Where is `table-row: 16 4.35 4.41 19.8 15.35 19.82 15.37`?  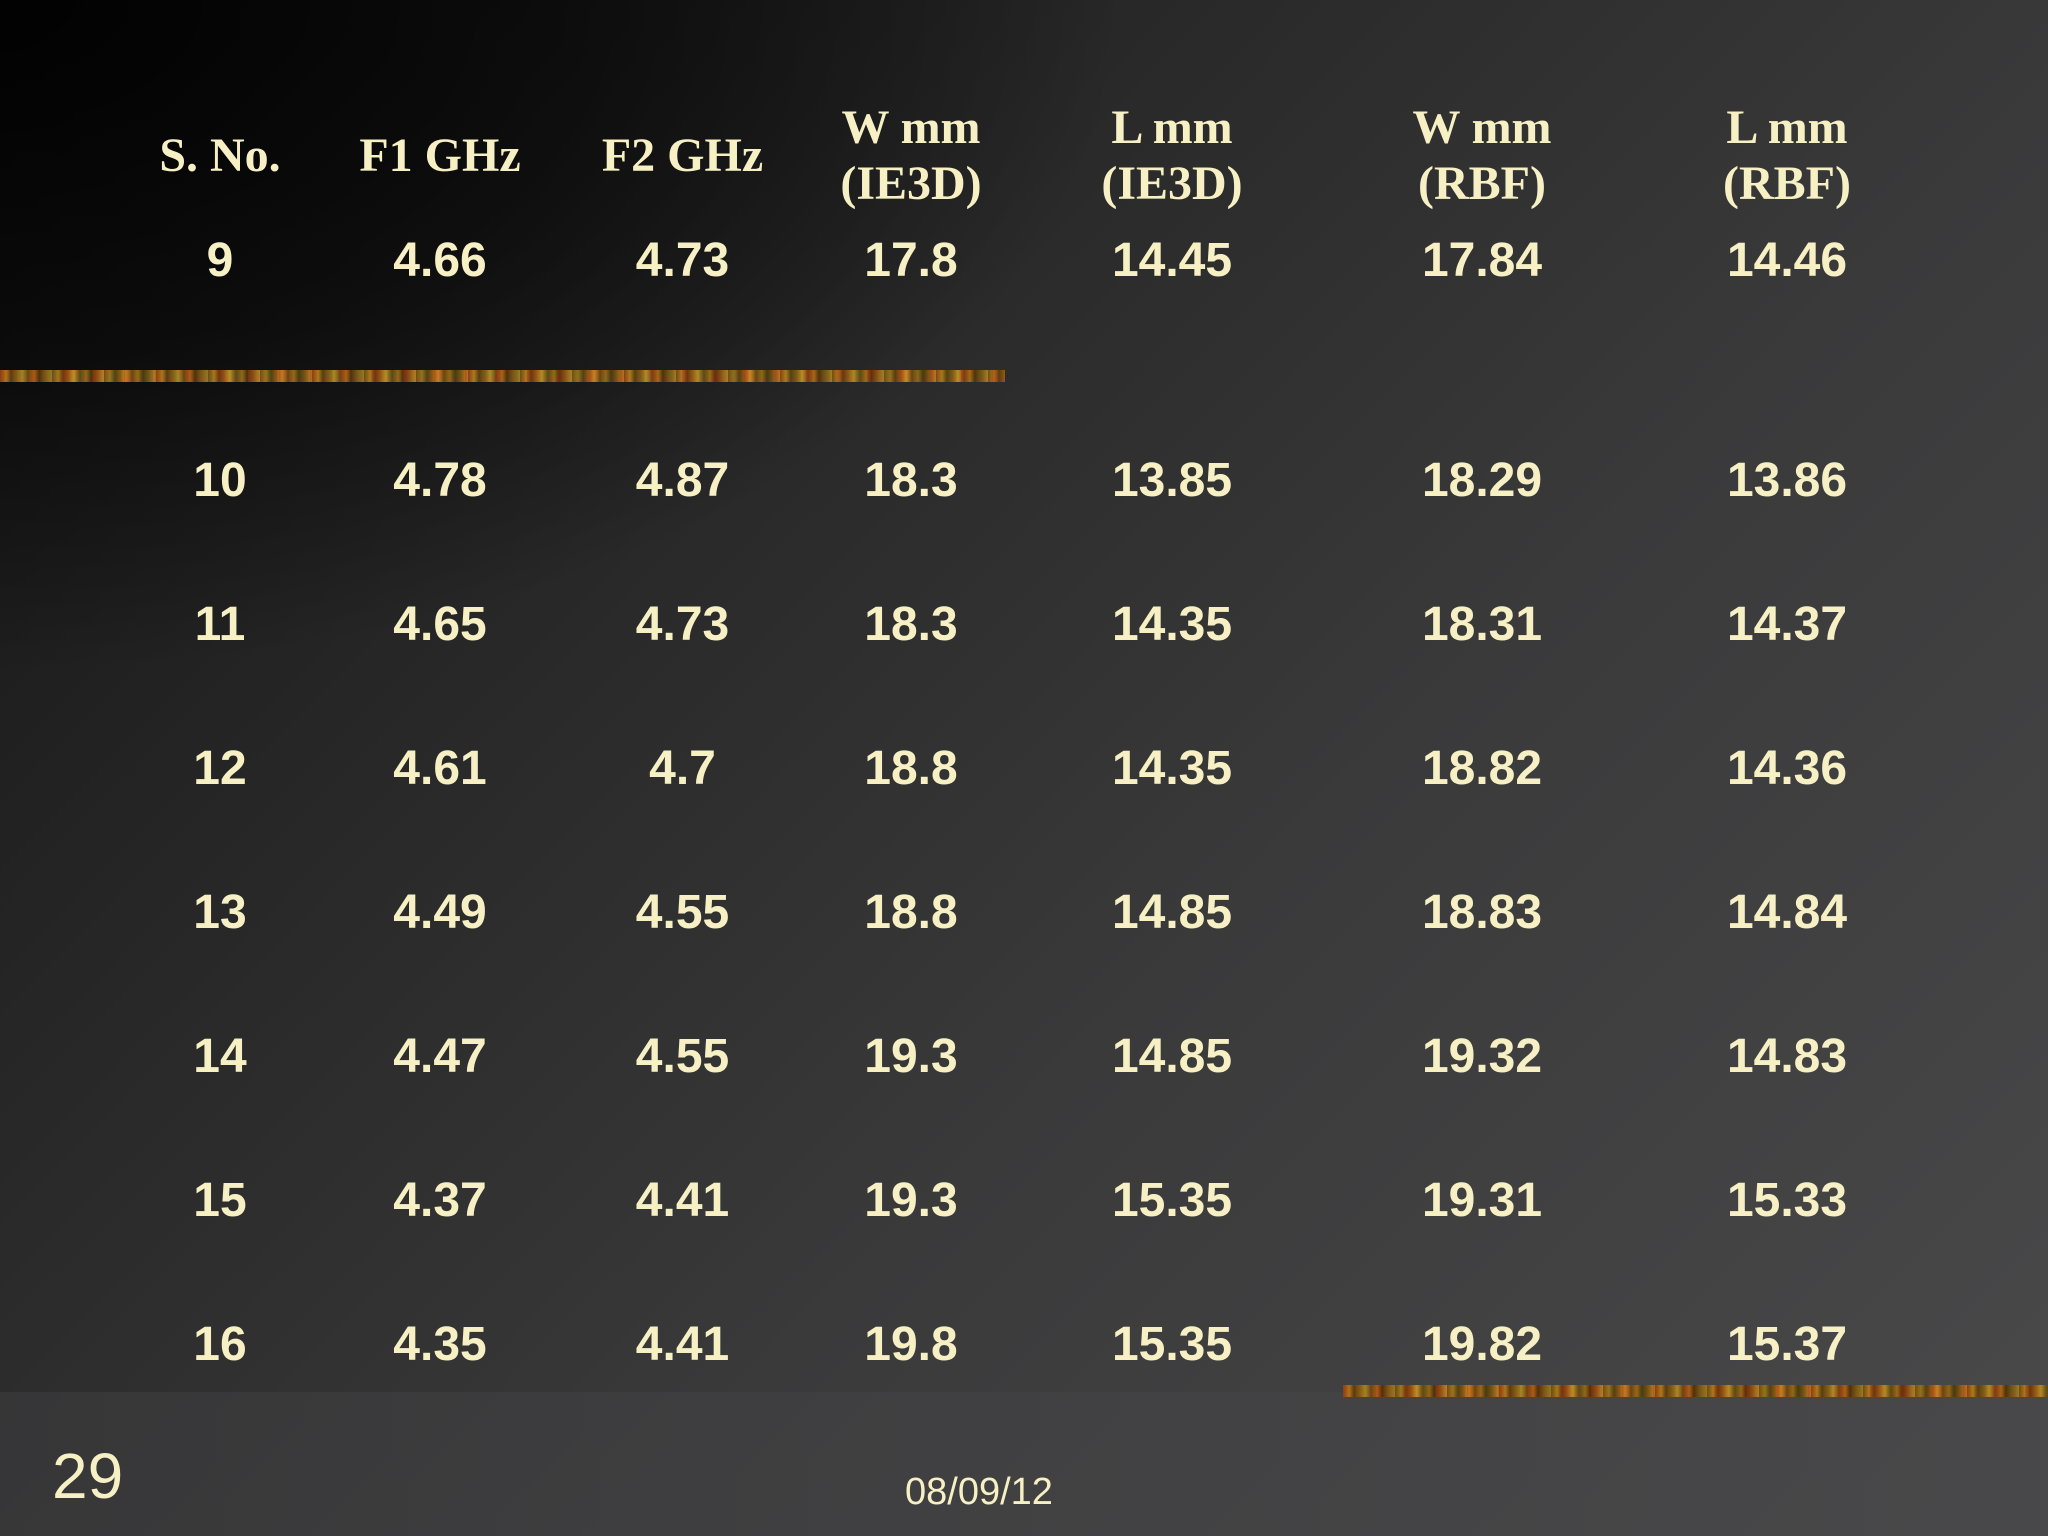
table-row: 16 4.35 4.41 19.8 15.35 19.82 15.37 is located at coordinates (1028, 1344).